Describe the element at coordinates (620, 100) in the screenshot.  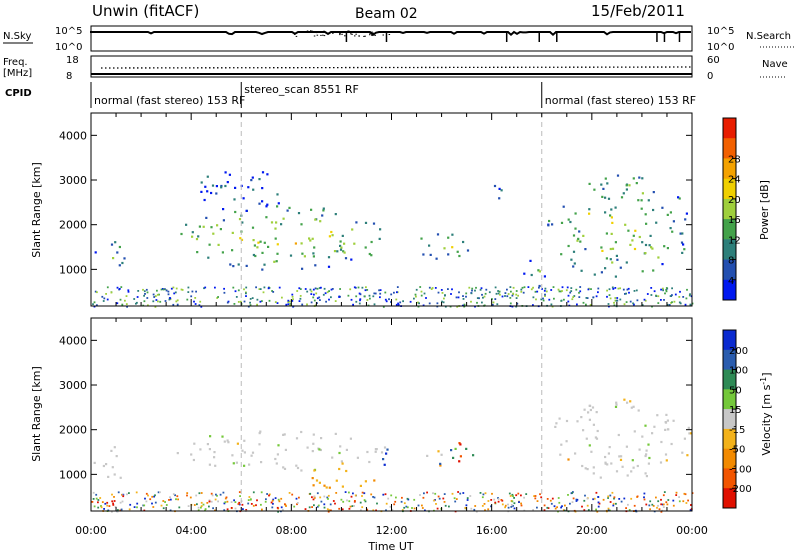
I see `cpid-segment-label: normal (fast stereo) 153 RF` at that location.